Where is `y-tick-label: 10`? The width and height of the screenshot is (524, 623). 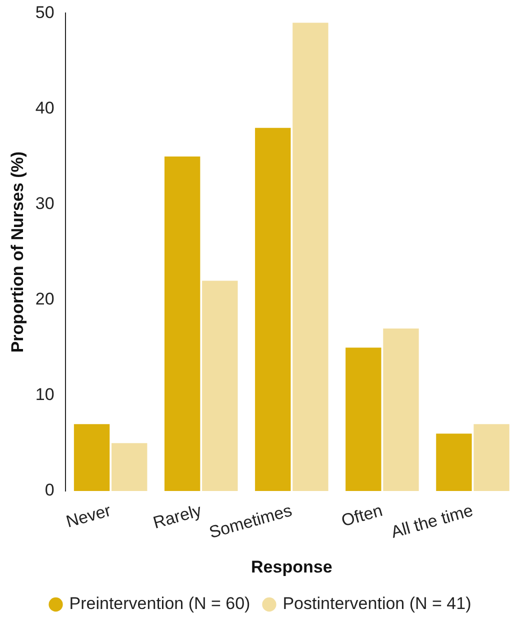 y-tick-label: 10 is located at coordinates (44, 394).